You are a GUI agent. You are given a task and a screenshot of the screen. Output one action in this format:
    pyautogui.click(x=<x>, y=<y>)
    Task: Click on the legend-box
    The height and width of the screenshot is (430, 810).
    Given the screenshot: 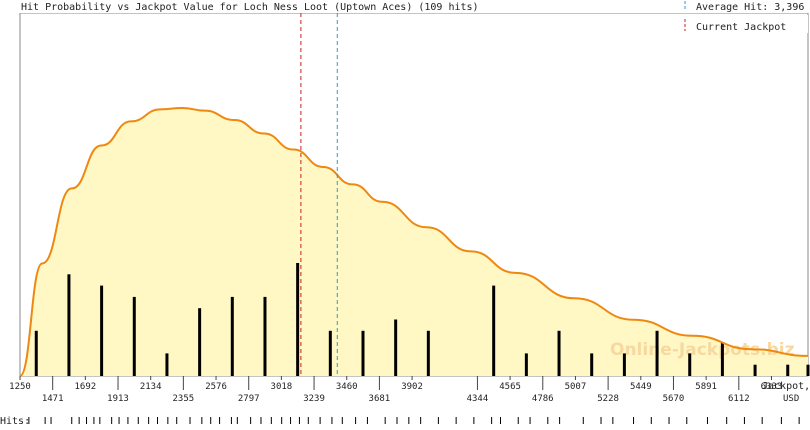 What is the action you would take?
    pyautogui.click(x=746, y=24)
    